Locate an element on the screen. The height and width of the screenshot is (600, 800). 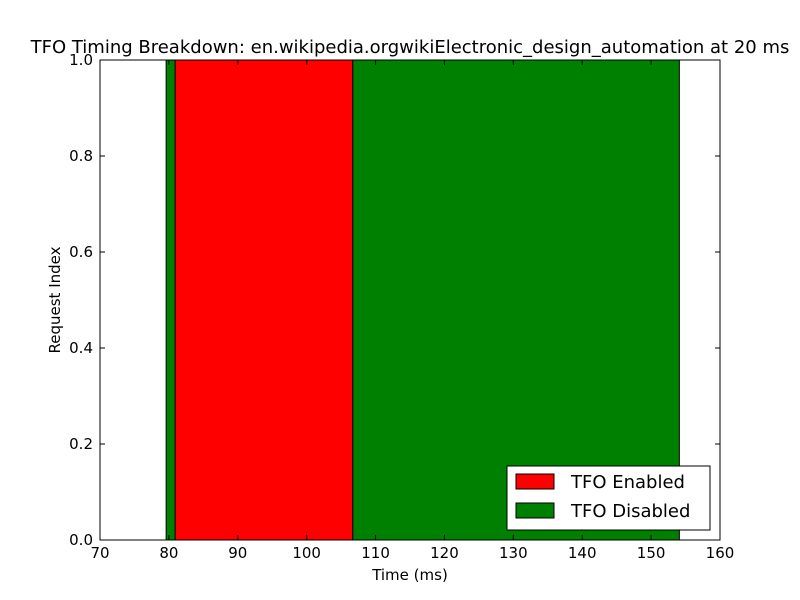
x-tick-label: 90 is located at coordinates (237, 553).